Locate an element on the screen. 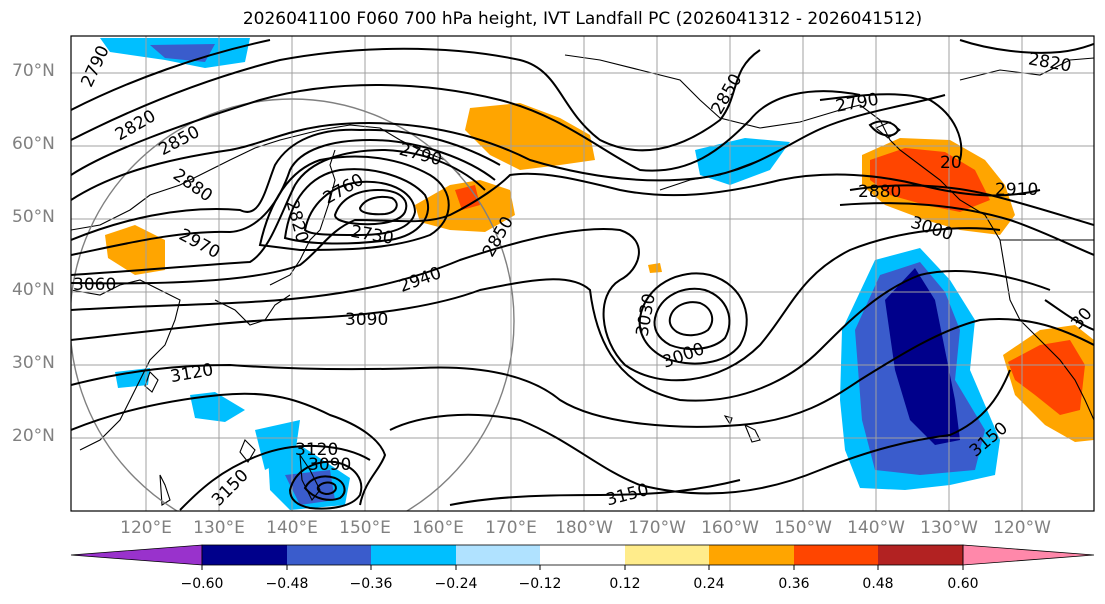  lon-label: 160°E is located at coordinates (438, 528).